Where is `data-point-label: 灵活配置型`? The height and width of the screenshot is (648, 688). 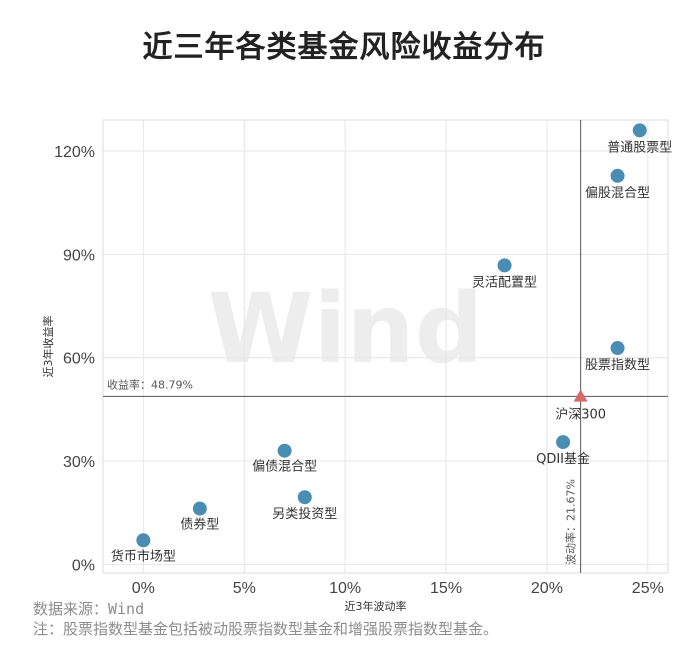 data-point-label: 灵活配置型 is located at coordinates (504, 282).